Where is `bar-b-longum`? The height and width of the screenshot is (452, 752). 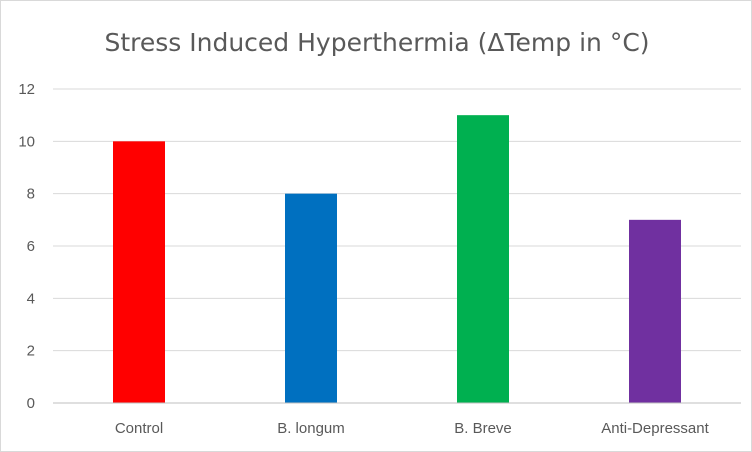
bar-b-longum is located at coordinates (311, 298).